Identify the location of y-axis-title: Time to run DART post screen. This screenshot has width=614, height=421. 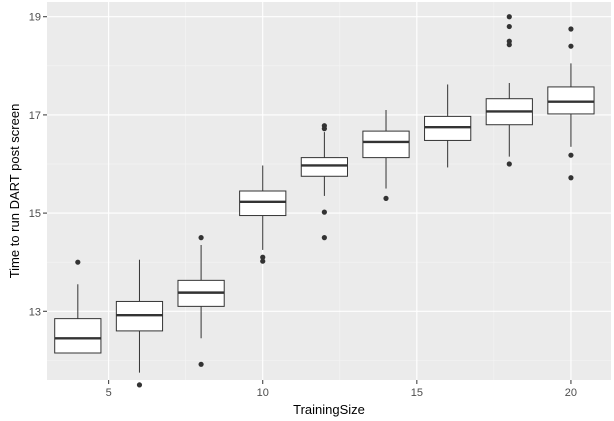
(14, 191).